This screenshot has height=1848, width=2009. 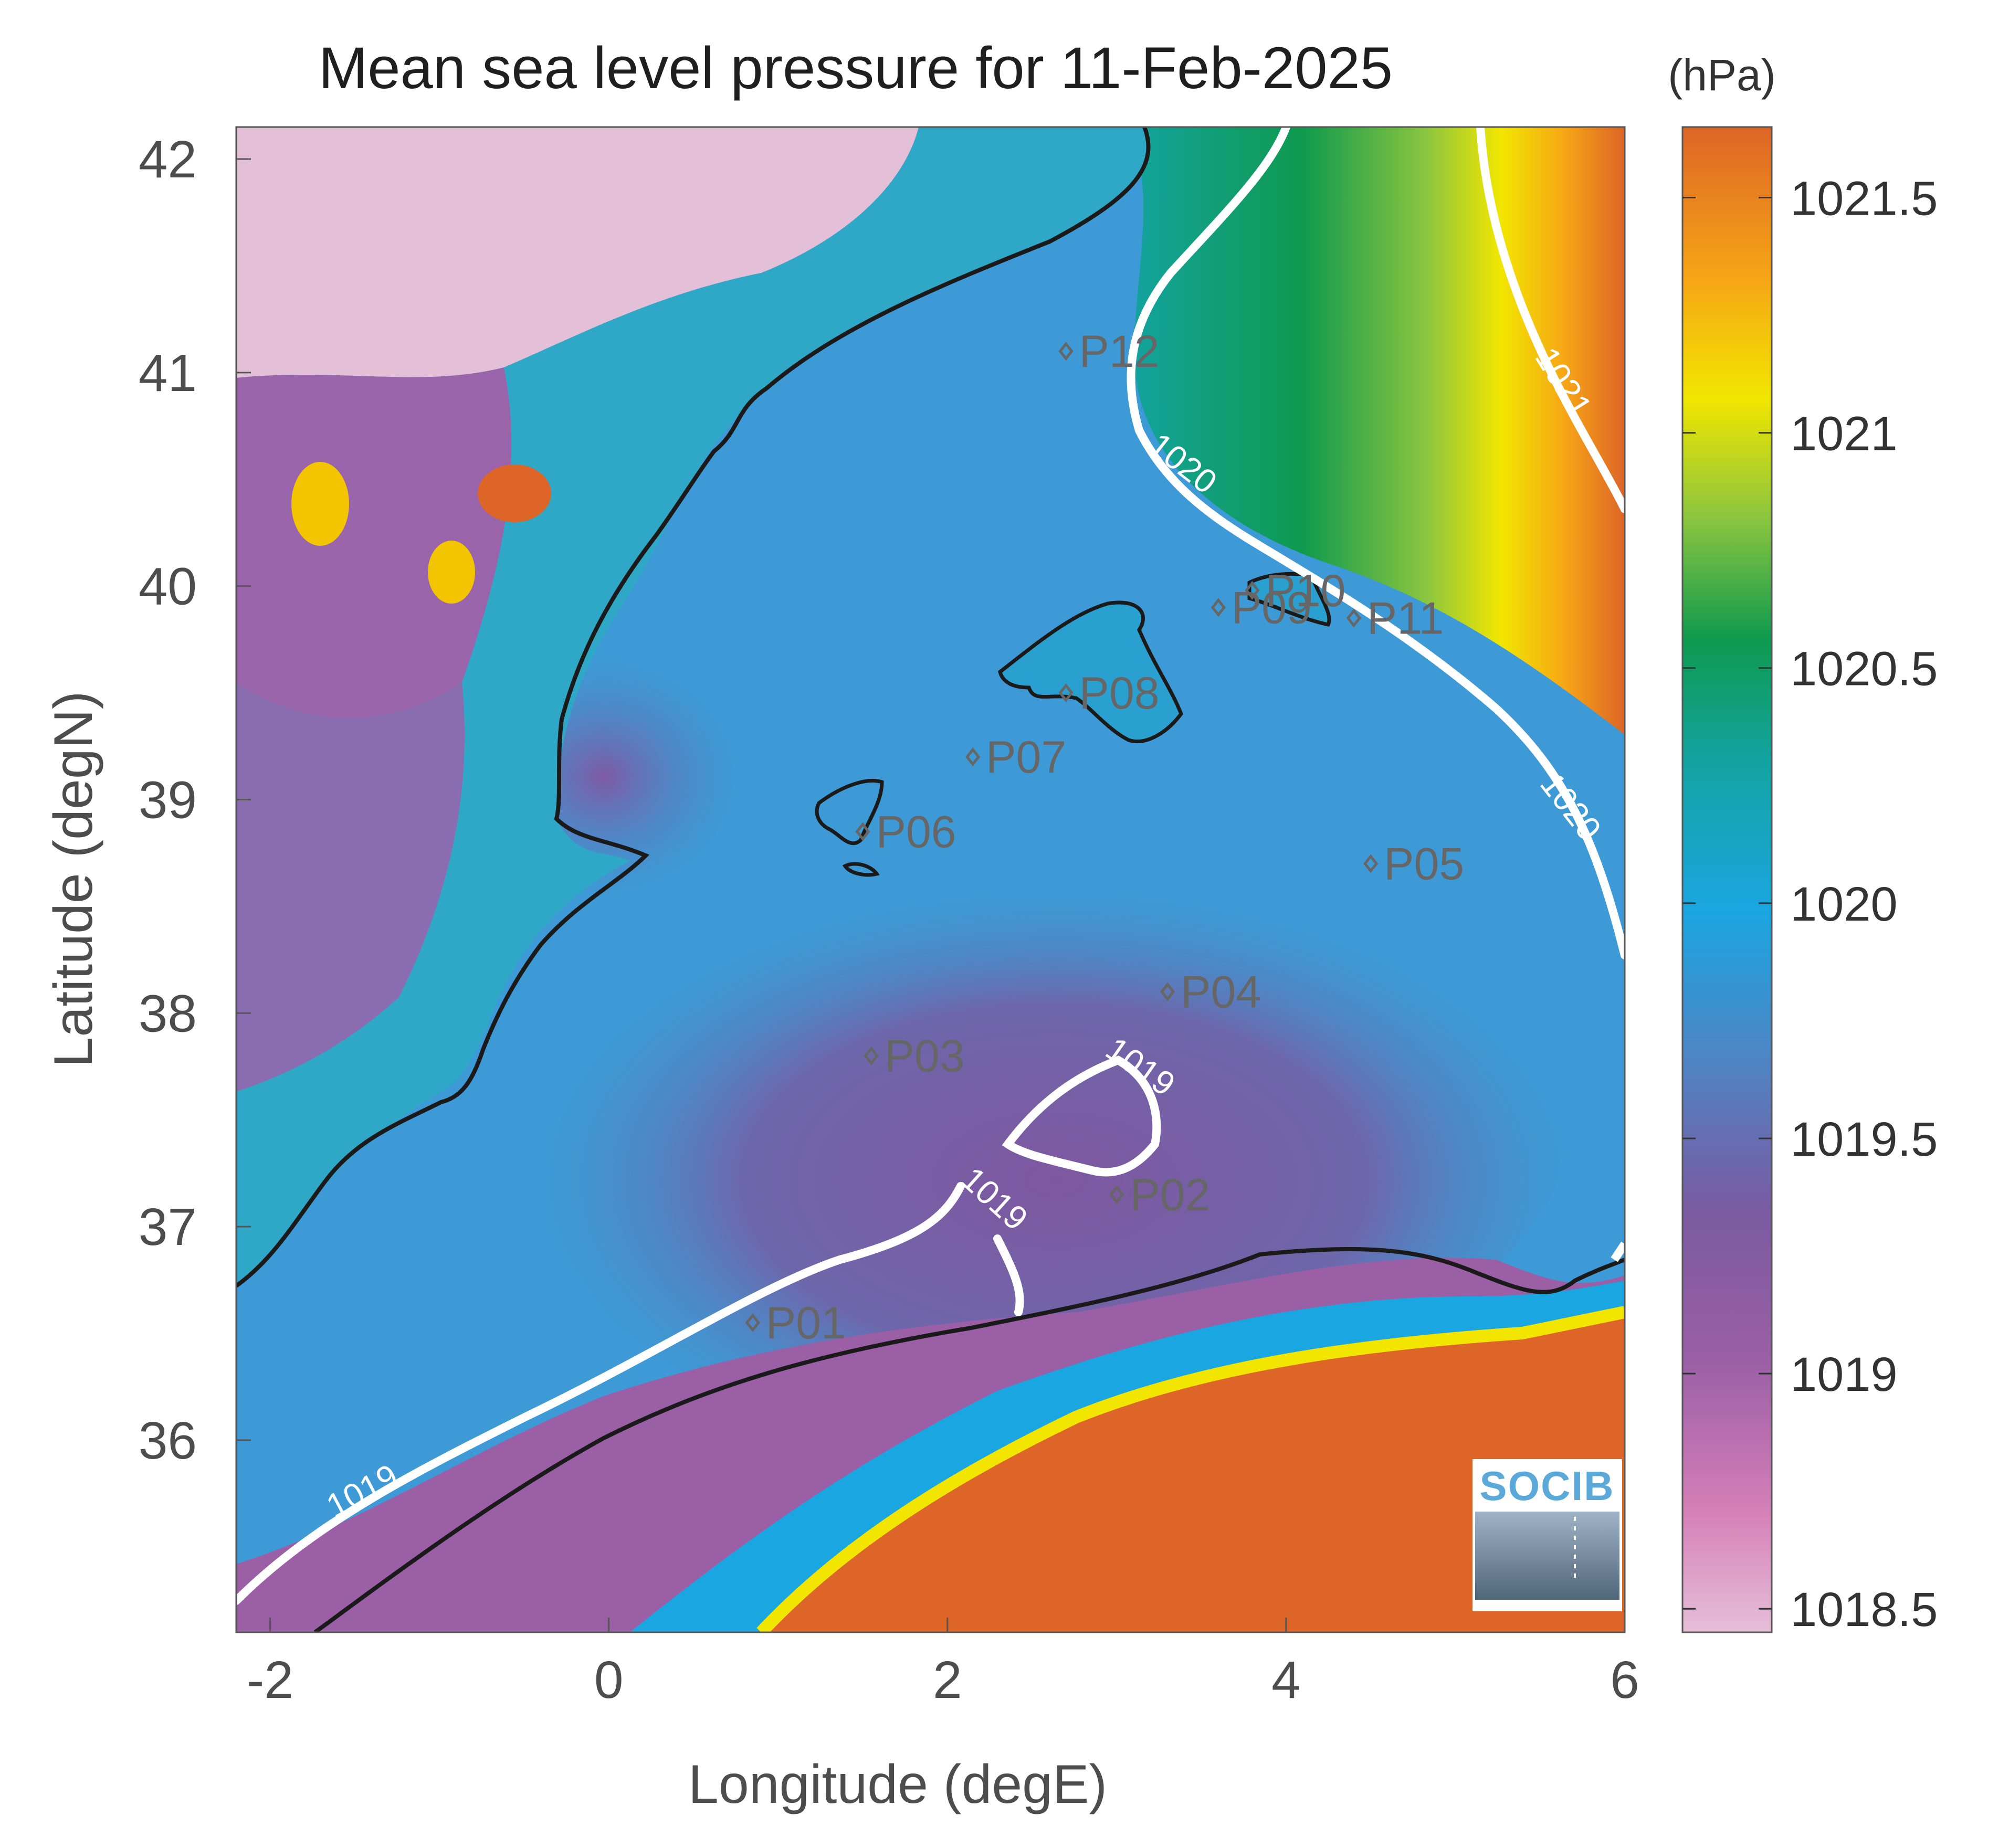 I want to click on station-label: P11, so click(x=1406, y=619).